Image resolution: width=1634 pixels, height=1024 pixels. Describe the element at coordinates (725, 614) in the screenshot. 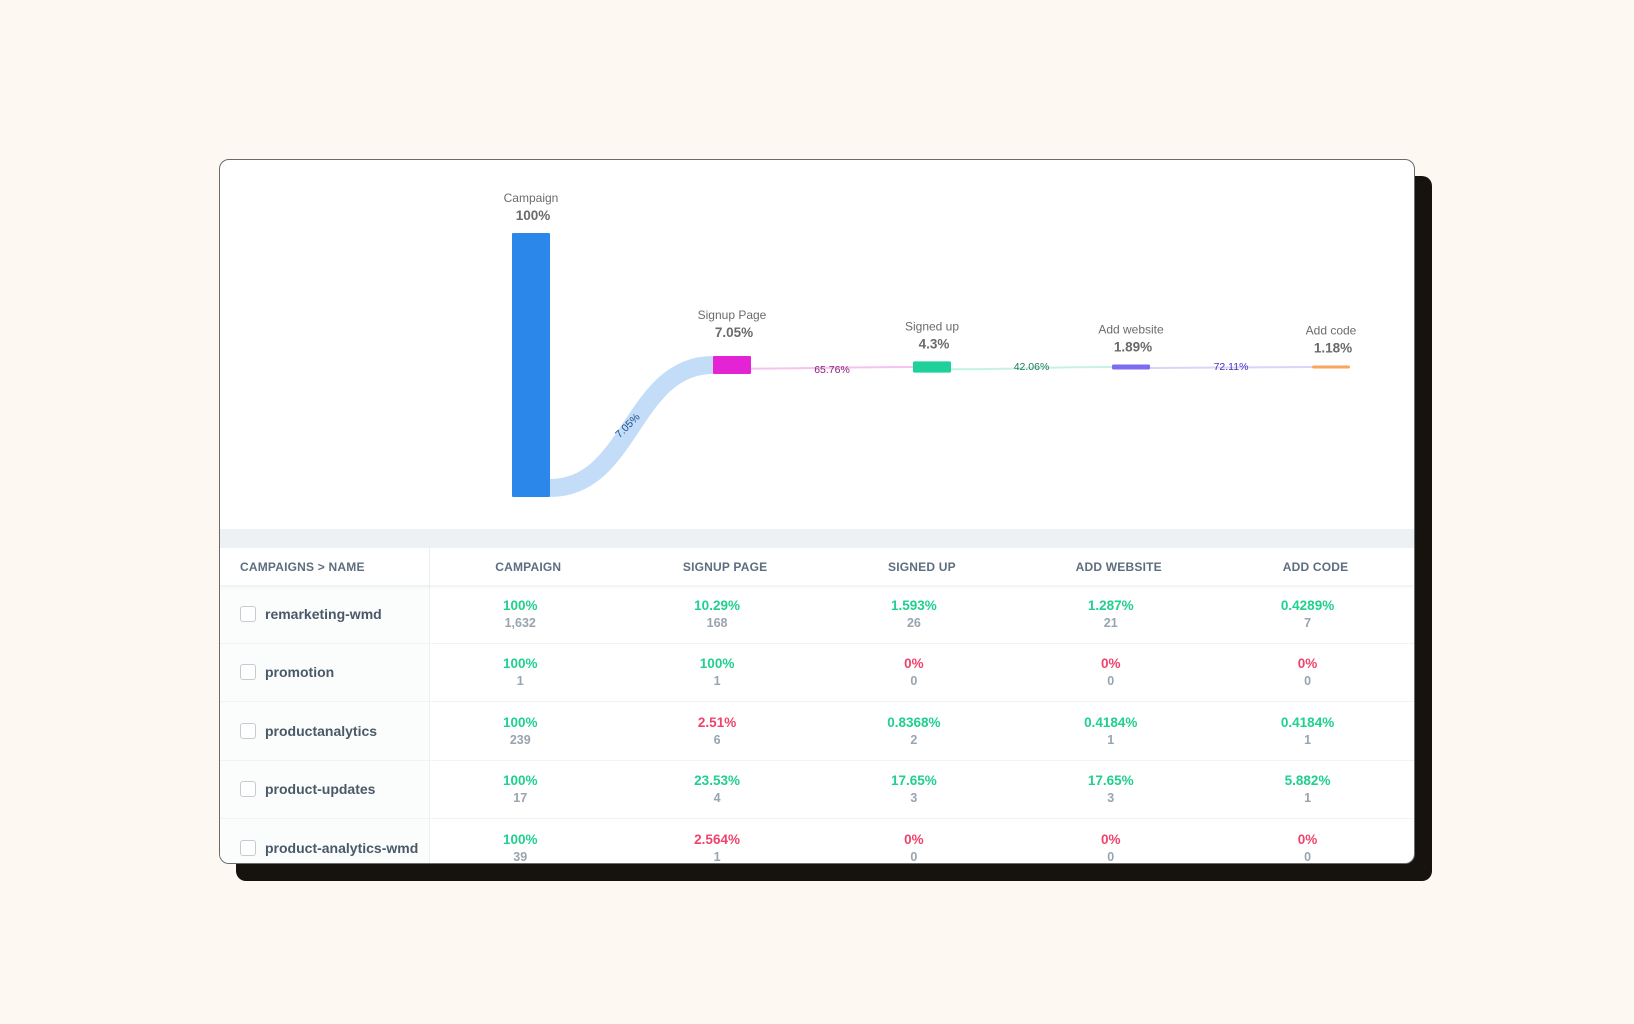

I see `metric-cell: 10.29% 168` at that location.